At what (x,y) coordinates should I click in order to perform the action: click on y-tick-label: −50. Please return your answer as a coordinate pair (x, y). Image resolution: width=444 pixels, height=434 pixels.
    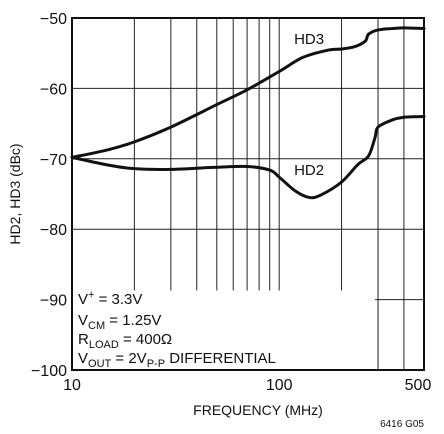
    Looking at the image, I should click on (53, 19).